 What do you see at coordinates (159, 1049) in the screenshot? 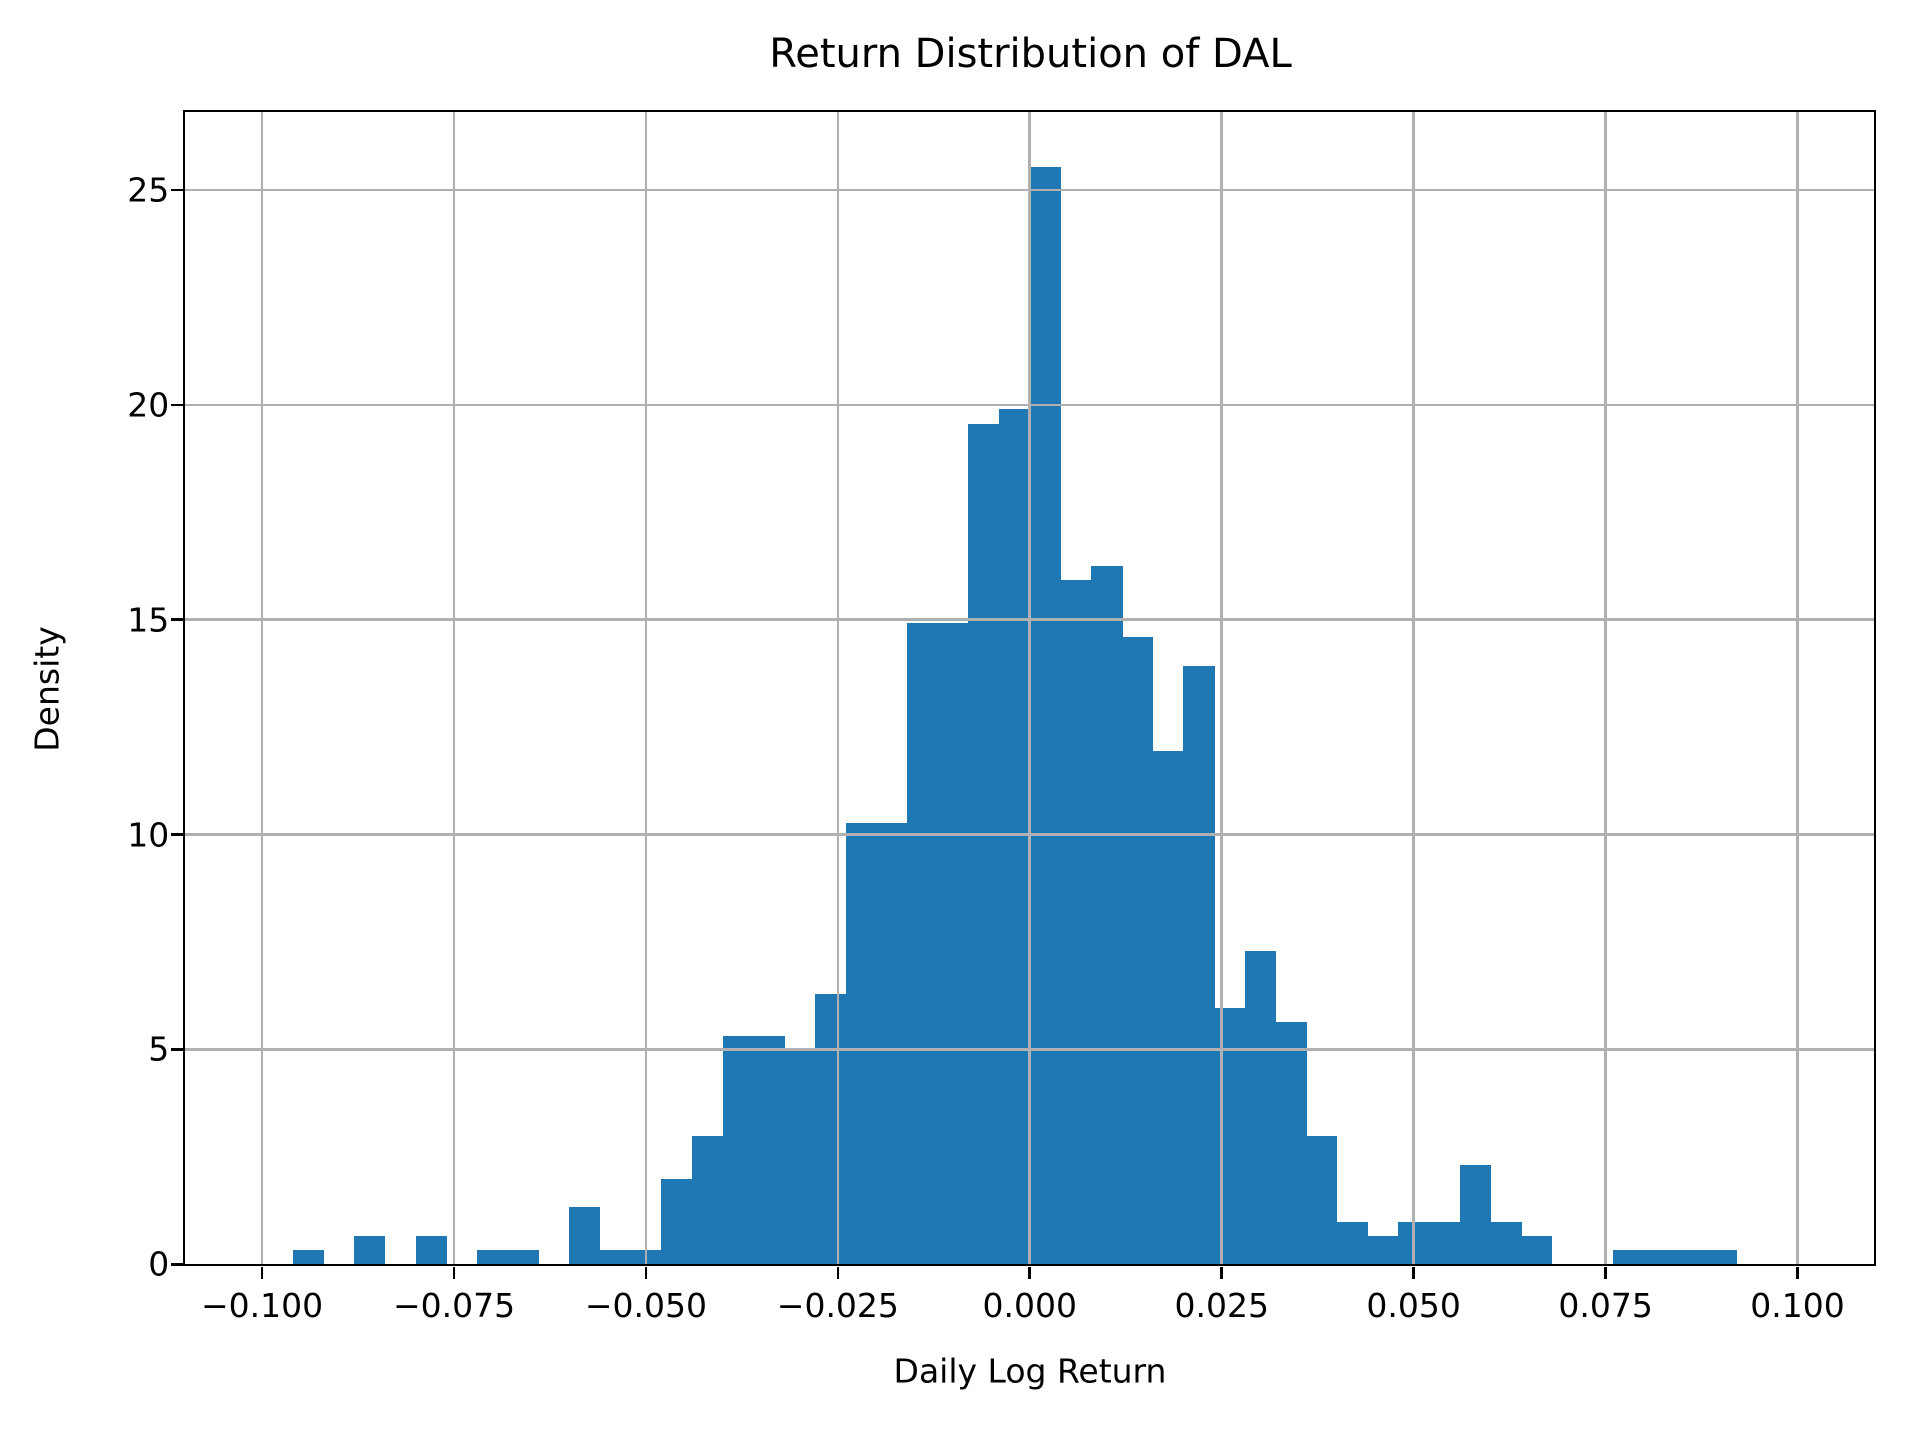
I see `y-tick-label: 5` at bounding box center [159, 1049].